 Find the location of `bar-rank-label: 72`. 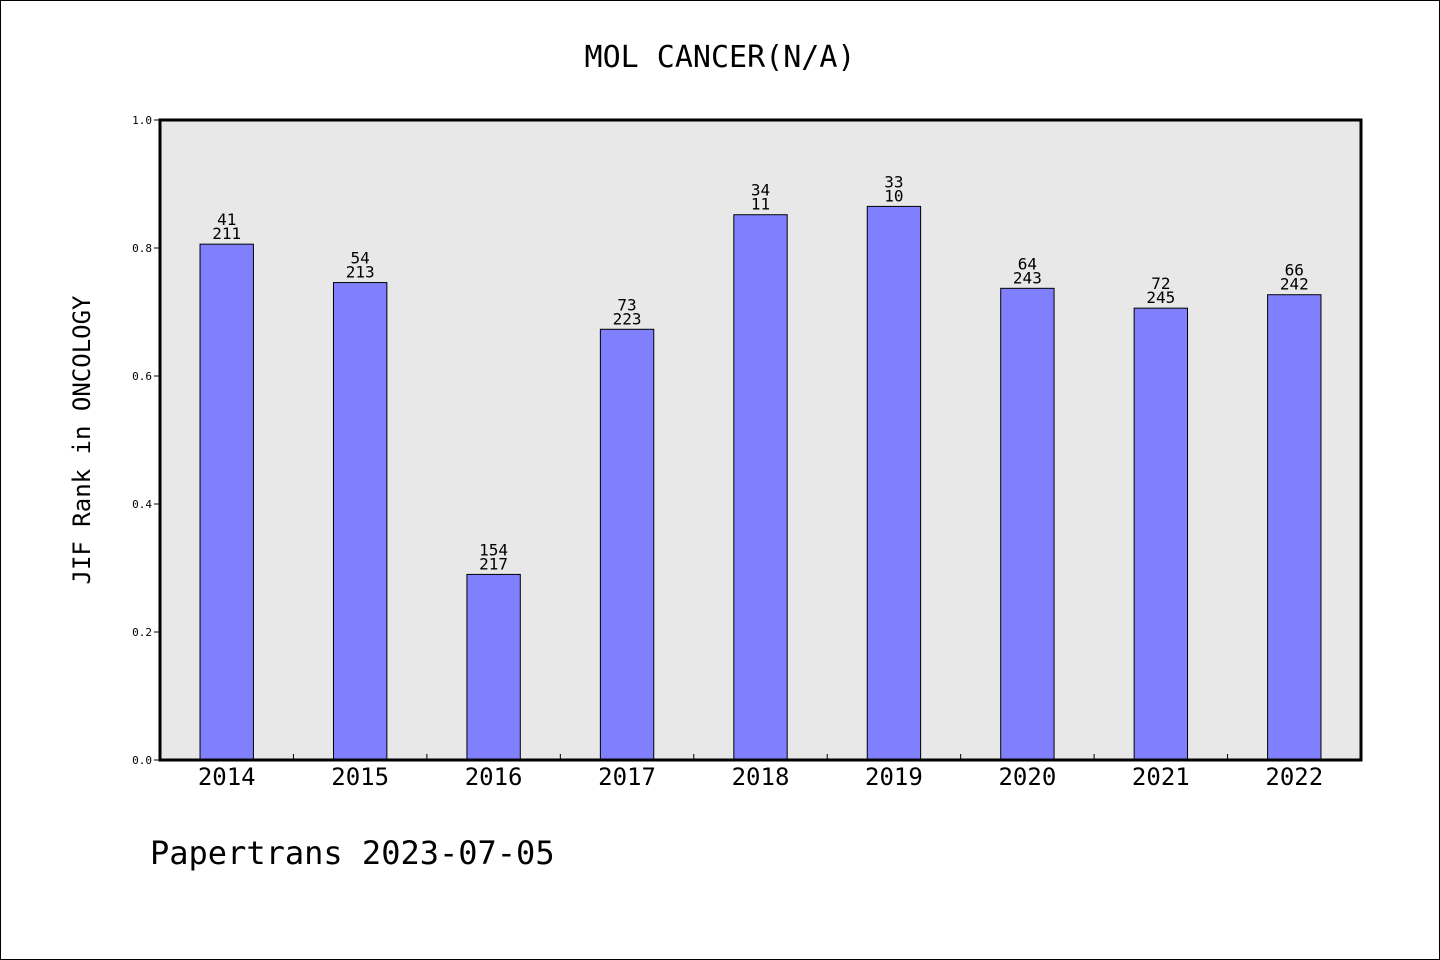

bar-rank-label: 72 is located at coordinates (1160, 283).